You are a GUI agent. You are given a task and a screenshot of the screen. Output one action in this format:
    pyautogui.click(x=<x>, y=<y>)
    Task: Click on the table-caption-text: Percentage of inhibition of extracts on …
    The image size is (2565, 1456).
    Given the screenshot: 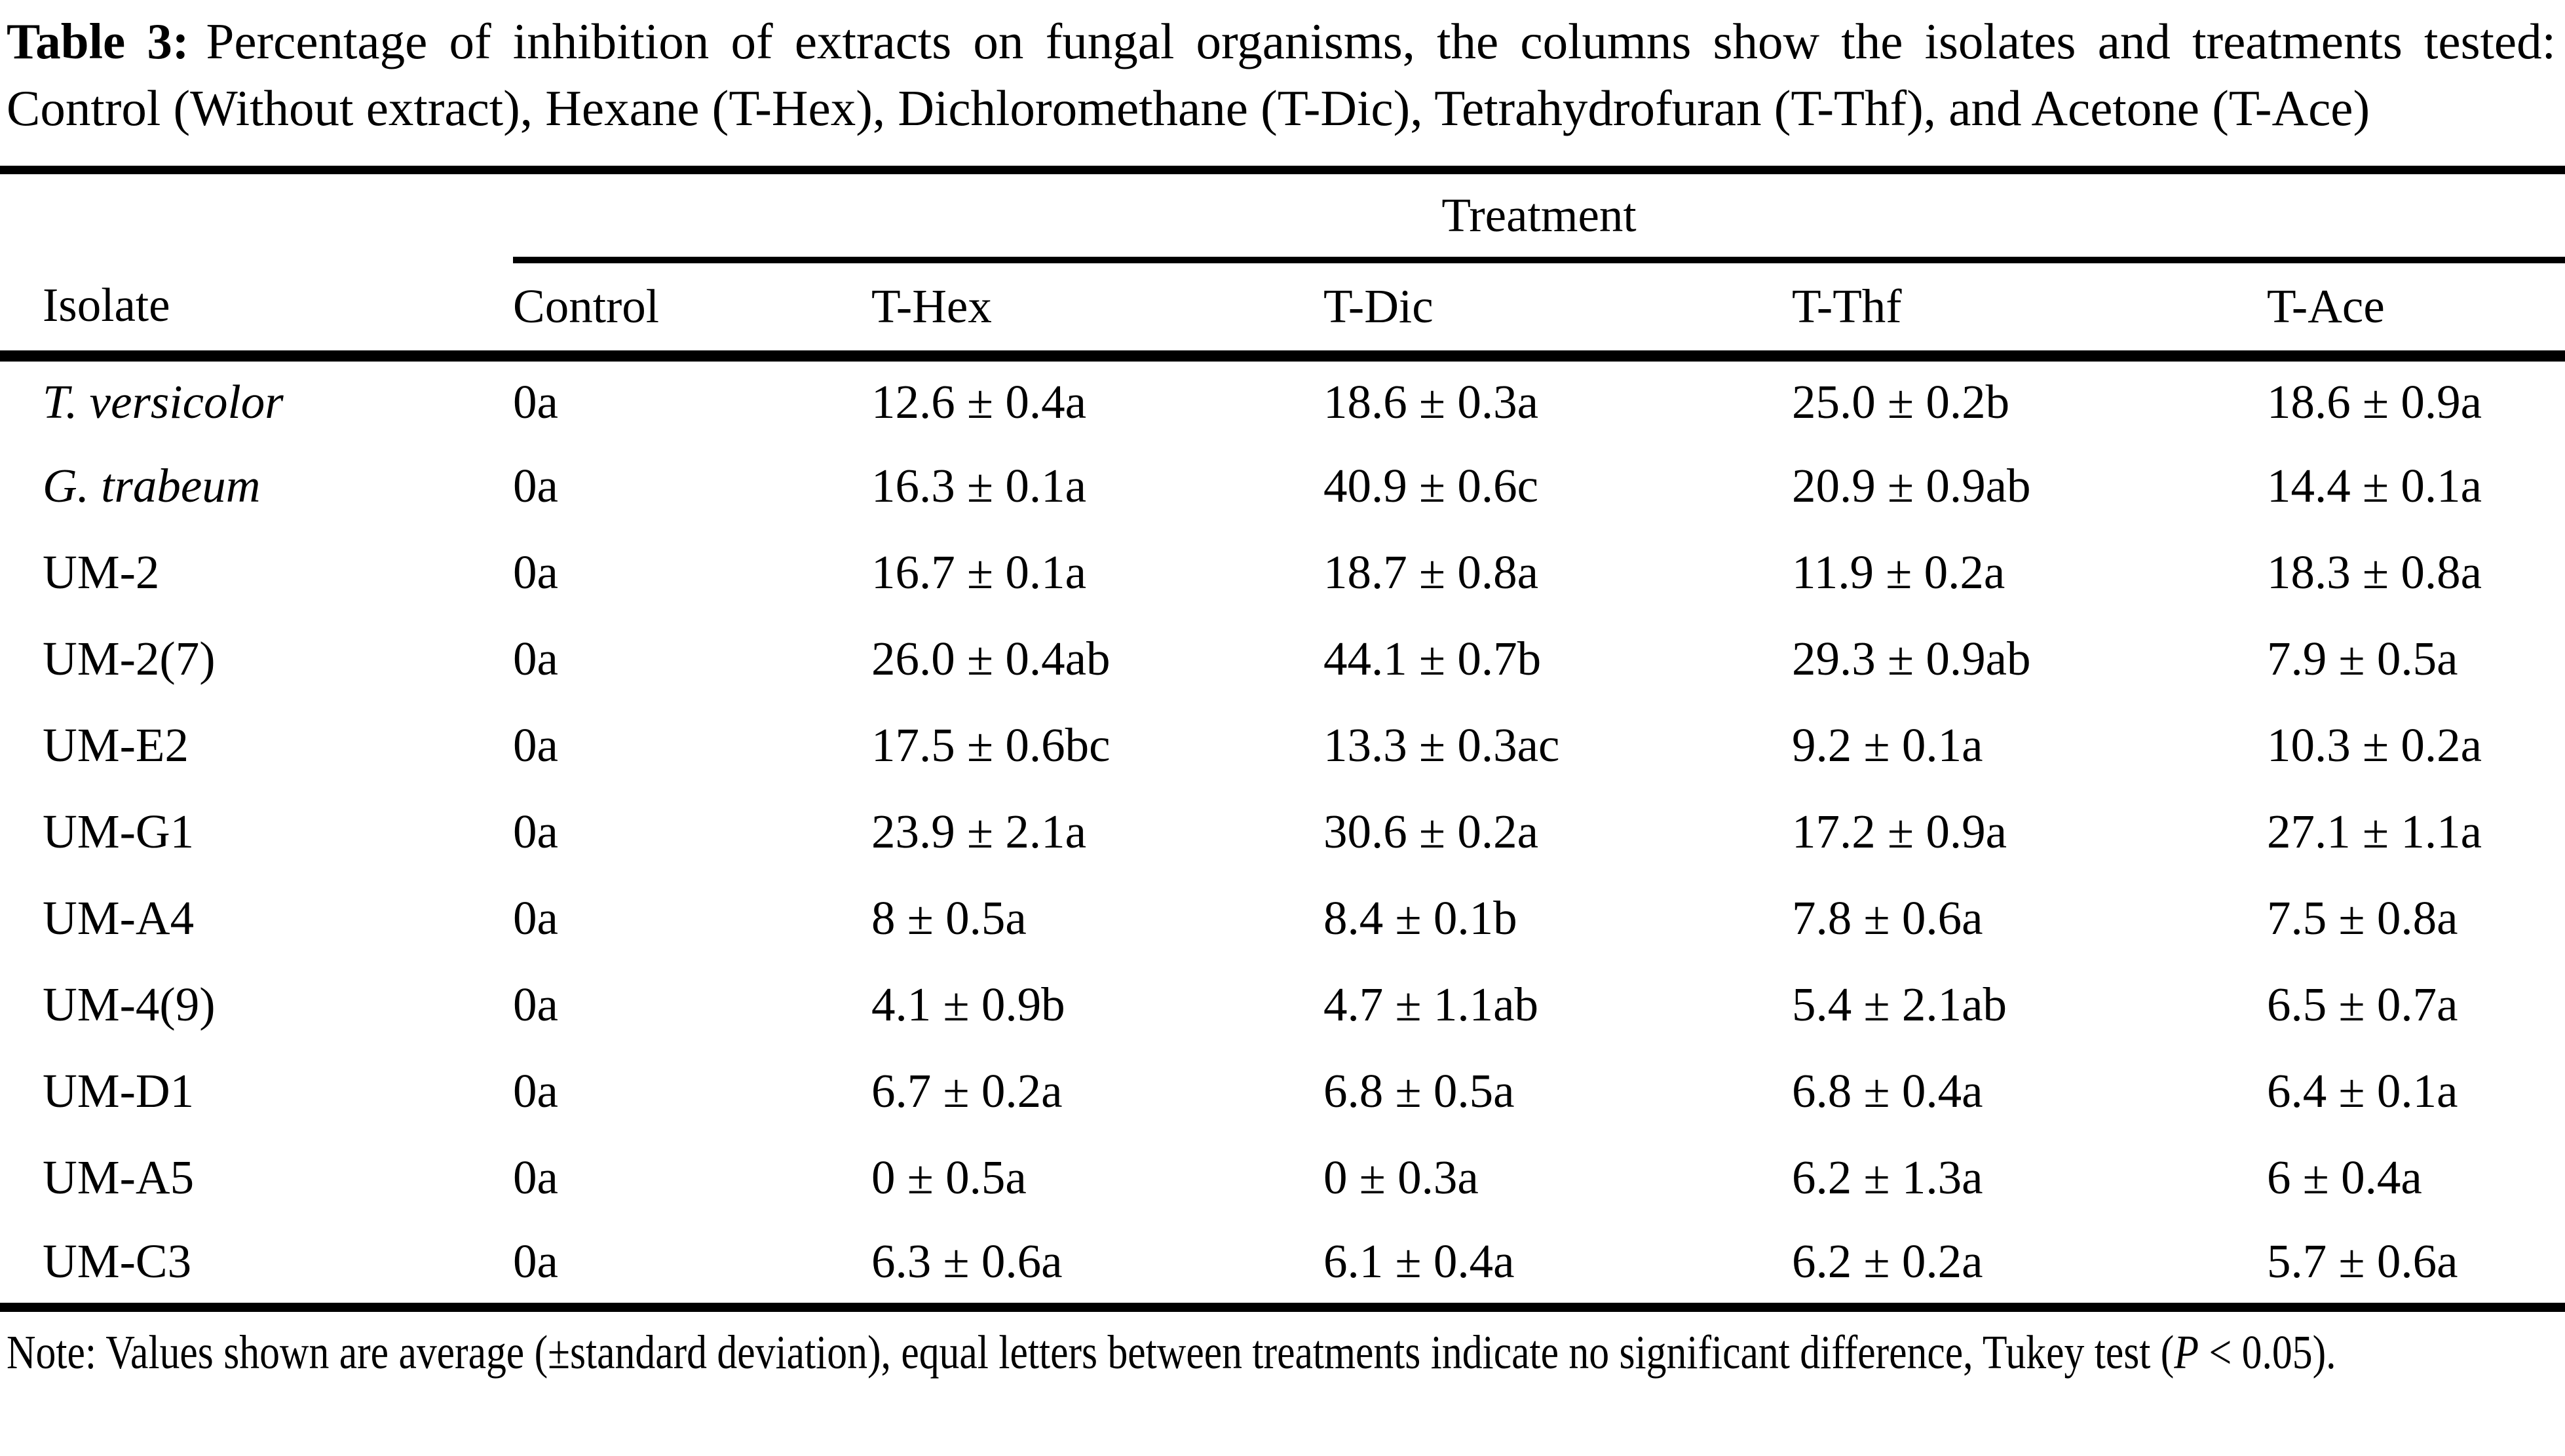 What is the action you would take?
    pyautogui.click(x=1281, y=74)
    